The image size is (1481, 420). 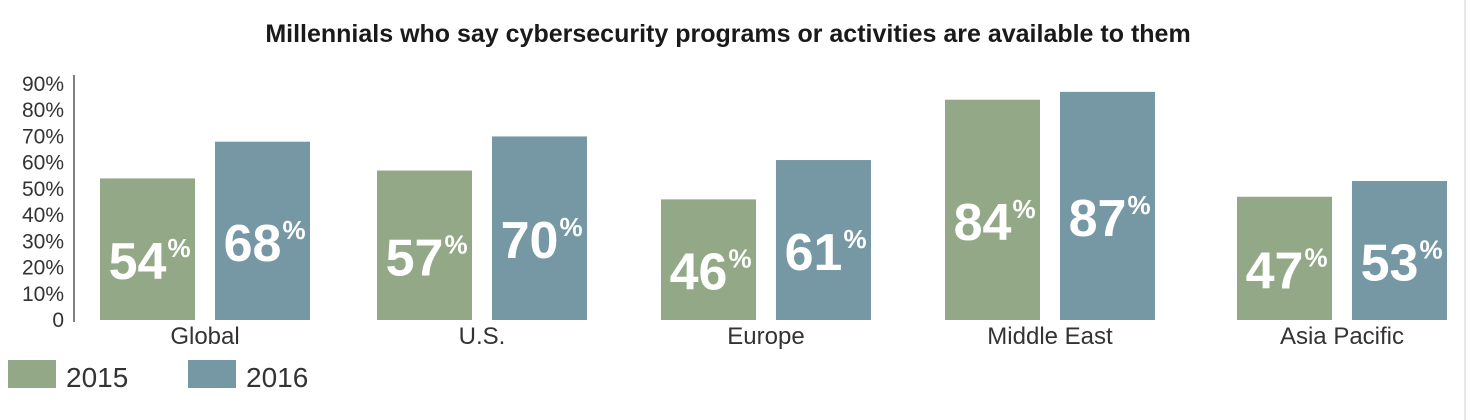 I want to click on y-tick-label: 10%, so click(x=43, y=294).